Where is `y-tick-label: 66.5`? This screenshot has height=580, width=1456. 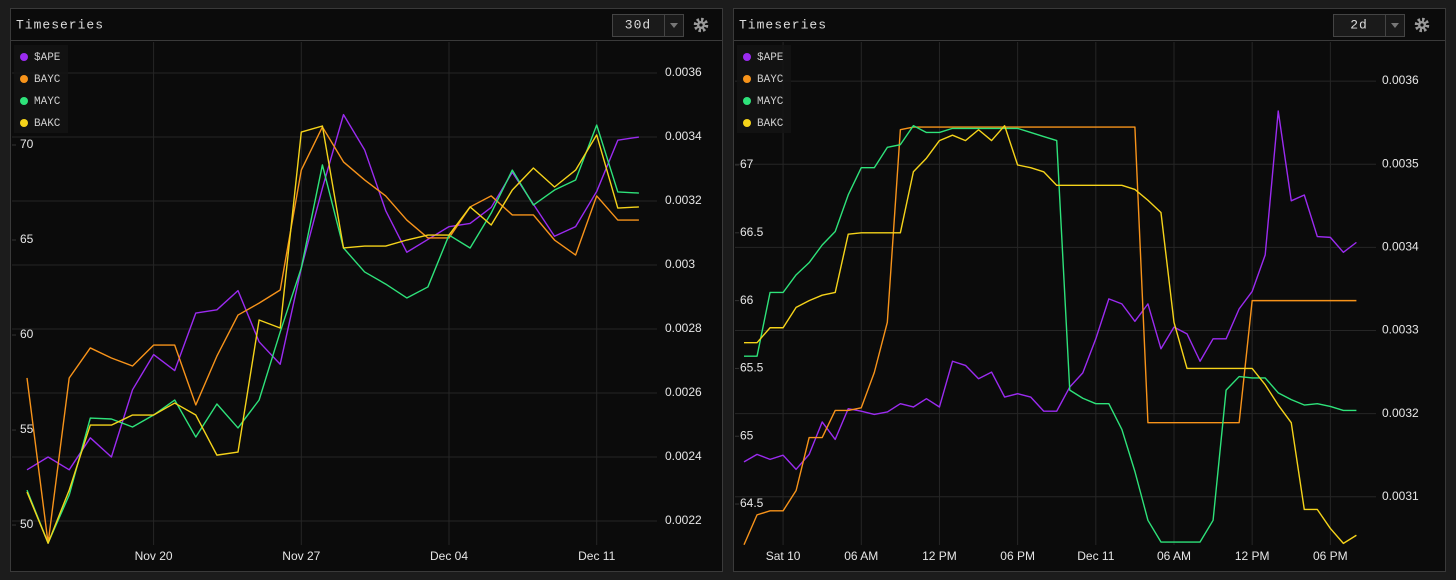
y-tick-label: 66.5 is located at coordinates (752, 232).